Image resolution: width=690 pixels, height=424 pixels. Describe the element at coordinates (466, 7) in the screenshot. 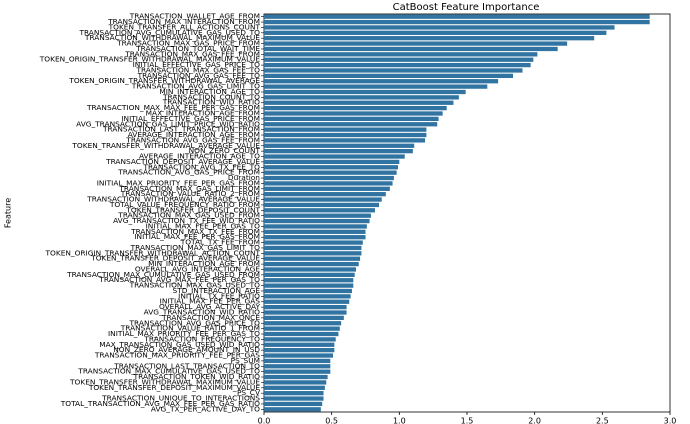

I see `chart-title: CatBoost Feature Importance` at that location.